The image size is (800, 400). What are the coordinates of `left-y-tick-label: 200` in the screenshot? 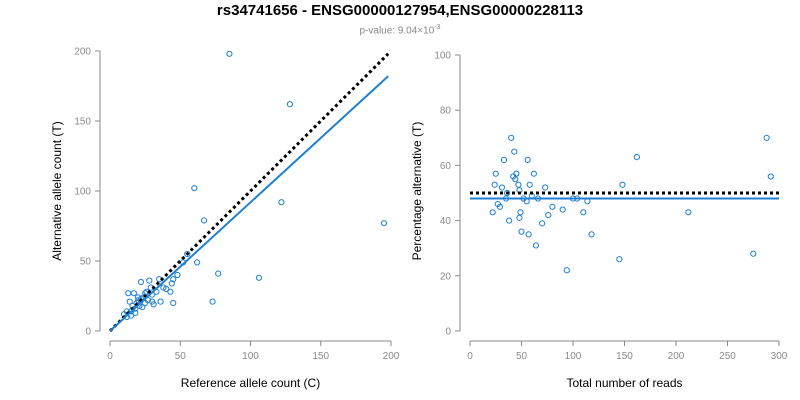 It's located at (82, 52).